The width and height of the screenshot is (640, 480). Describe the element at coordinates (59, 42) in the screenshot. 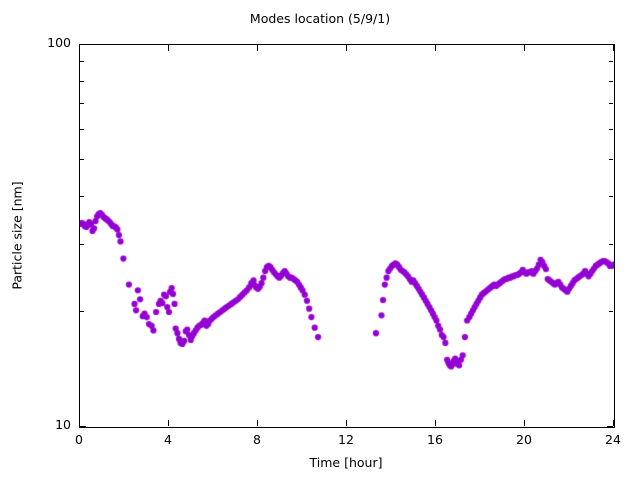

I see `y-tick-label: 100` at that location.